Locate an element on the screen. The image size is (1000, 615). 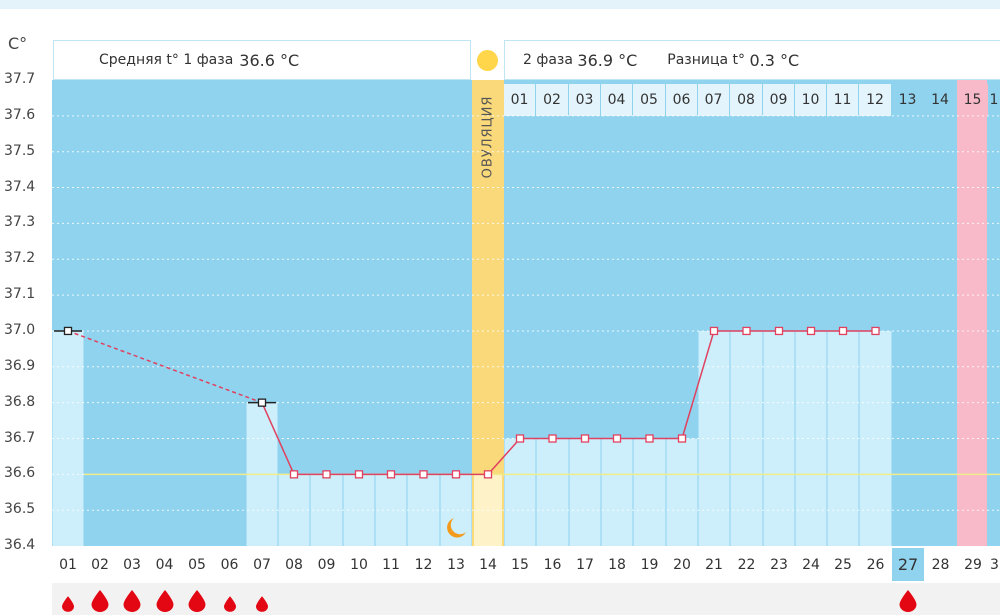
phase1-summary: Средняя t° 1 фаза 36.6 °C is located at coordinates (262, 60).